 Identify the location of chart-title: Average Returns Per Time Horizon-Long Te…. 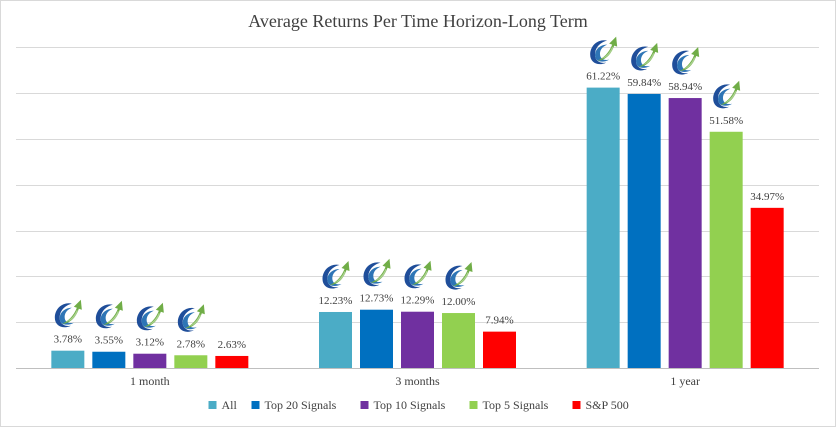
(418, 21).